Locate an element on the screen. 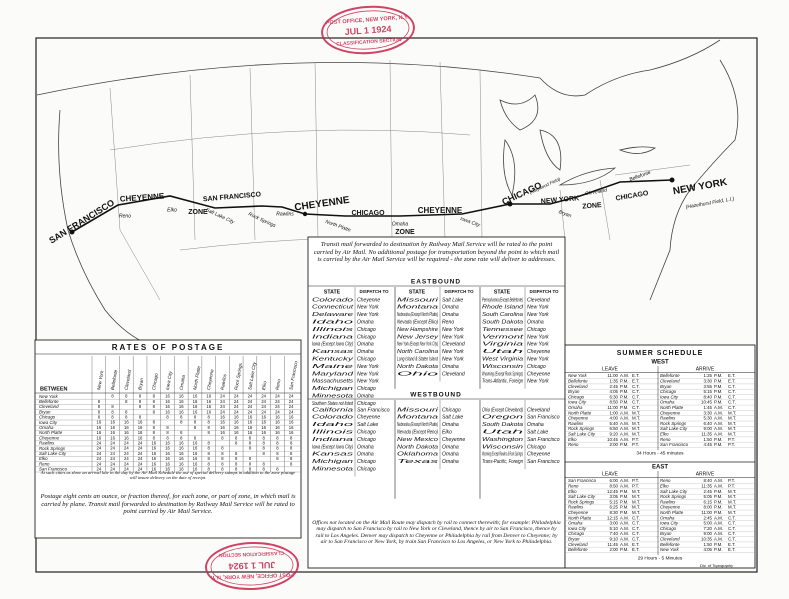  state: Washington is located at coordinates (502, 440).